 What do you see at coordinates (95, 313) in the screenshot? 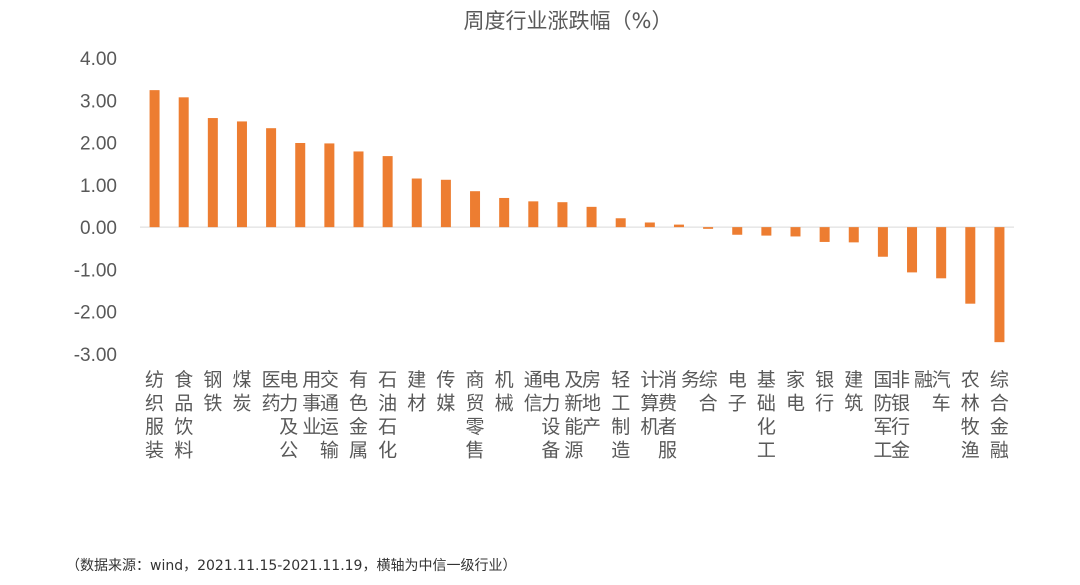
I see `y-tick-label: -2.00` at bounding box center [95, 313].